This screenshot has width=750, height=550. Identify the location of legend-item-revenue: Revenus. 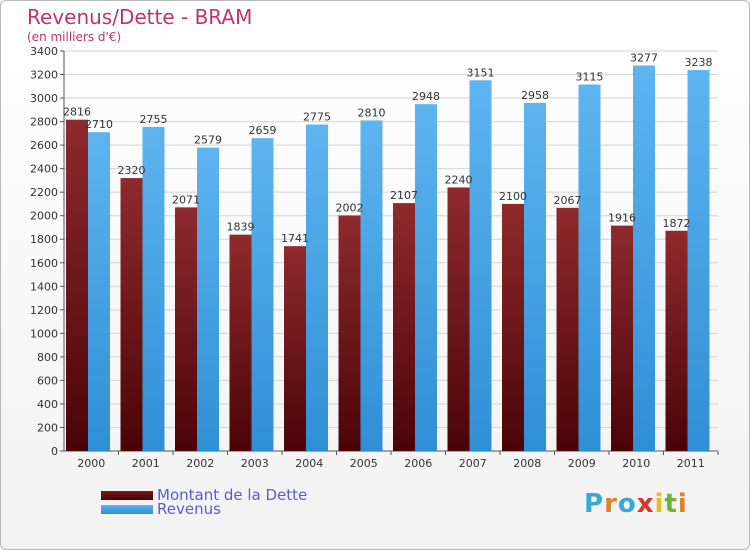
(161, 509).